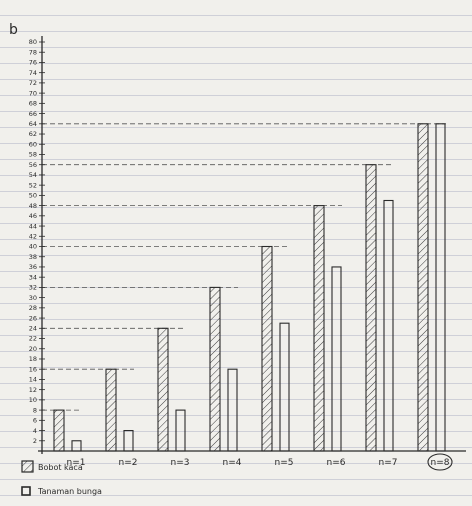  I want to click on legend-label-2: Tanaman bunga, so click(69, 491).